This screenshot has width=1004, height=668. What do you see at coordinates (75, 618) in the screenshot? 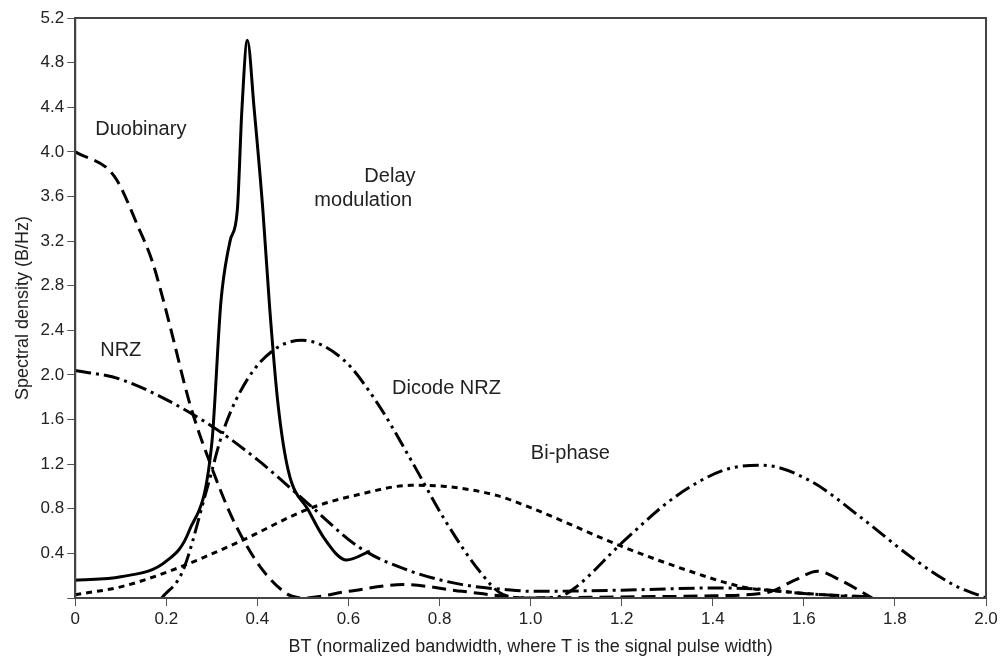
I see `x-tick-label: 0` at bounding box center [75, 618].